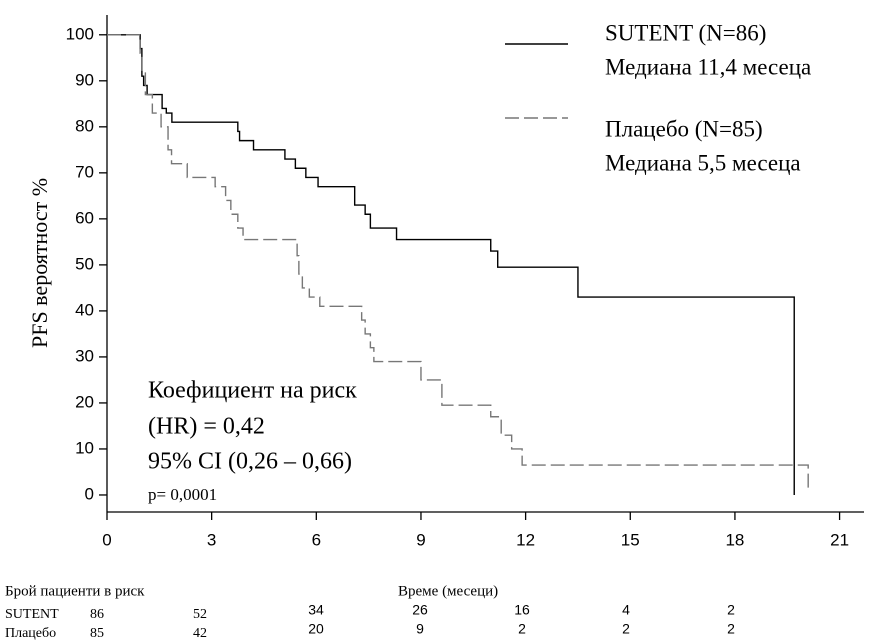 Image resolution: width=870 pixels, height=642 pixels. Describe the element at coordinates (420, 539) in the screenshot. I see `x-tick-label: 9` at that location.